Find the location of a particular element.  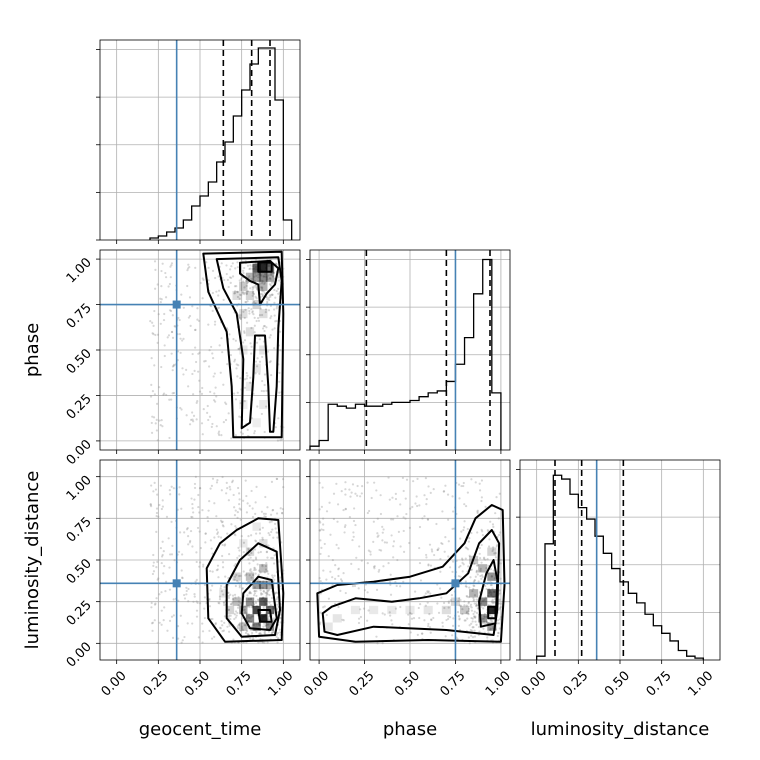

x-tick-label: 1.00 is located at coordinates (498, 683).